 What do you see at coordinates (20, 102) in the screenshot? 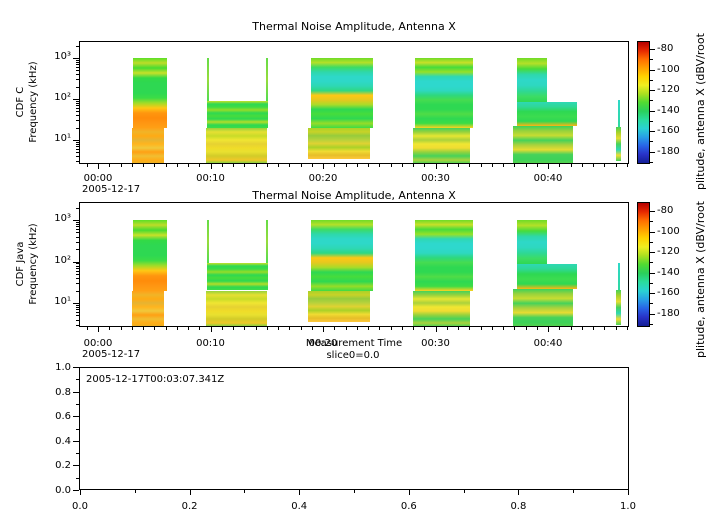
I see `y-axis-label-line1: CDF C` at bounding box center [20, 102].